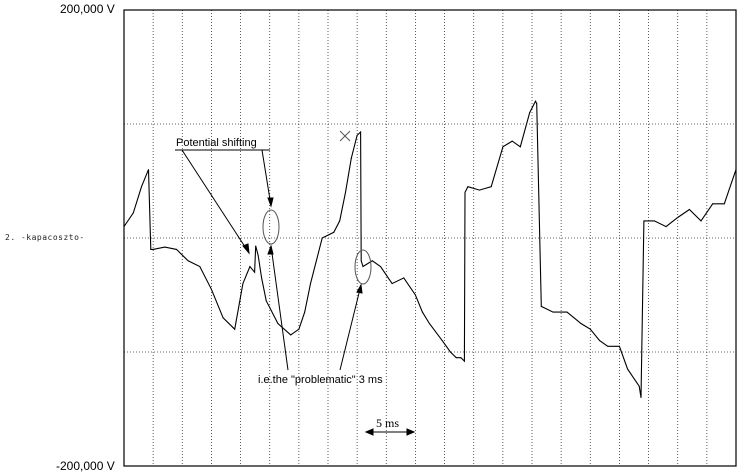 The width and height of the screenshot is (747, 474). Describe the element at coordinates (345, 136) in the screenshot. I see `peak-cross-marker` at that location.